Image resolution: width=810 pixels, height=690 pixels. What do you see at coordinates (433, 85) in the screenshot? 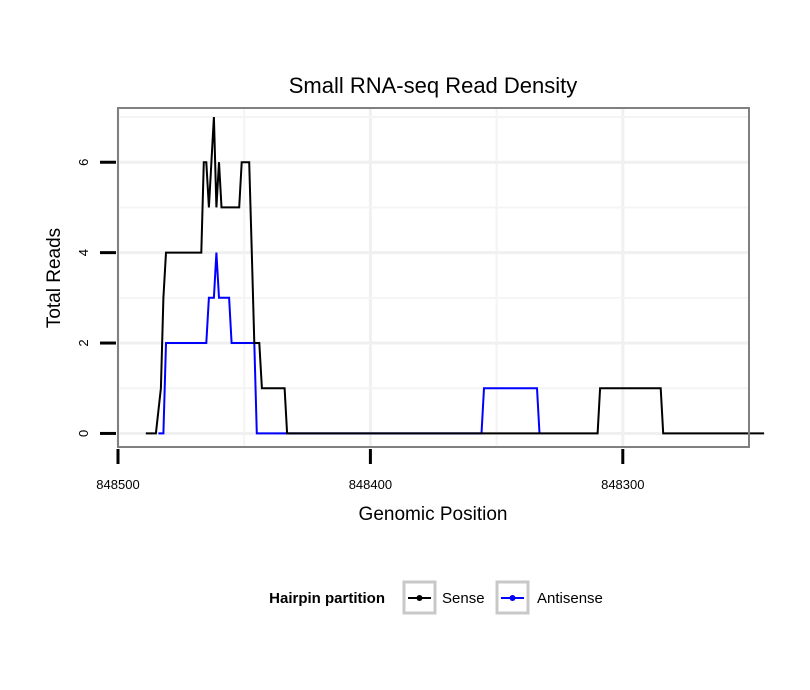
I see `chart-title: Small RNA-seq Read Density` at bounding box center [433, 85].